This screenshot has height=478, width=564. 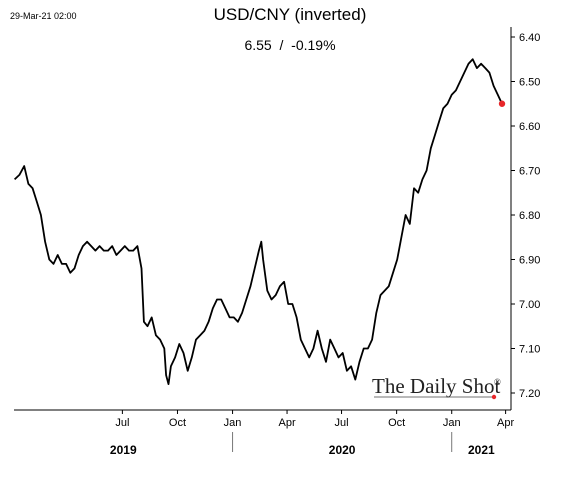 I want to click on y-tick-label: 7.20, so click(x=529, y=394).